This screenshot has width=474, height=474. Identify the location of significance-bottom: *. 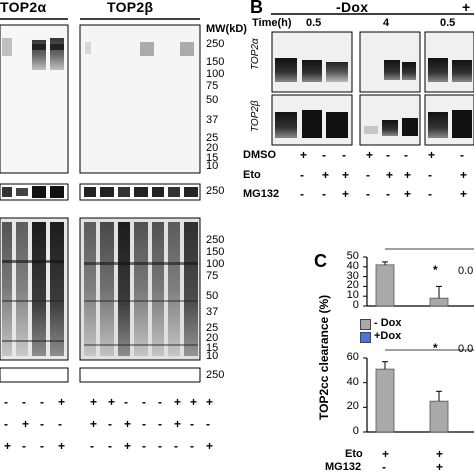
(435, 348).